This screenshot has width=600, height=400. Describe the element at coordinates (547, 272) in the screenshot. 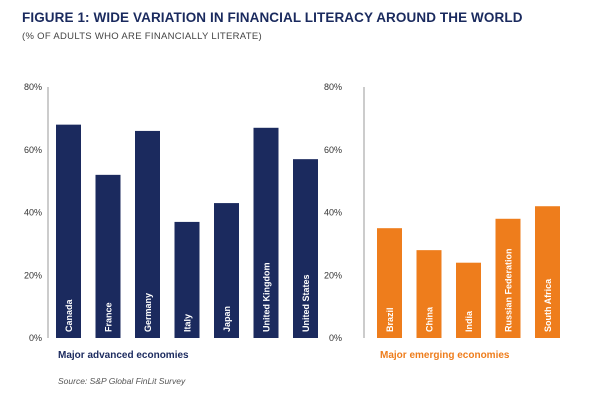

I see `emerging-bar-south-africa` at that location.